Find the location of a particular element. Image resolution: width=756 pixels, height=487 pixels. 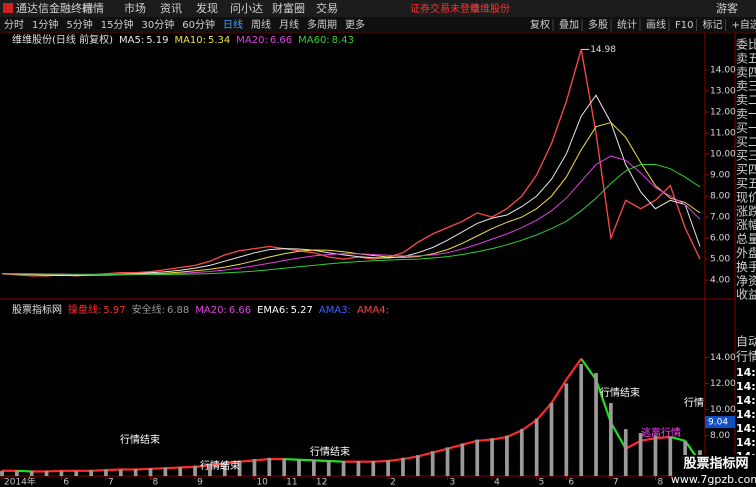

watermark-url: www.7gpzb.com is located at coordinates (713, 479).